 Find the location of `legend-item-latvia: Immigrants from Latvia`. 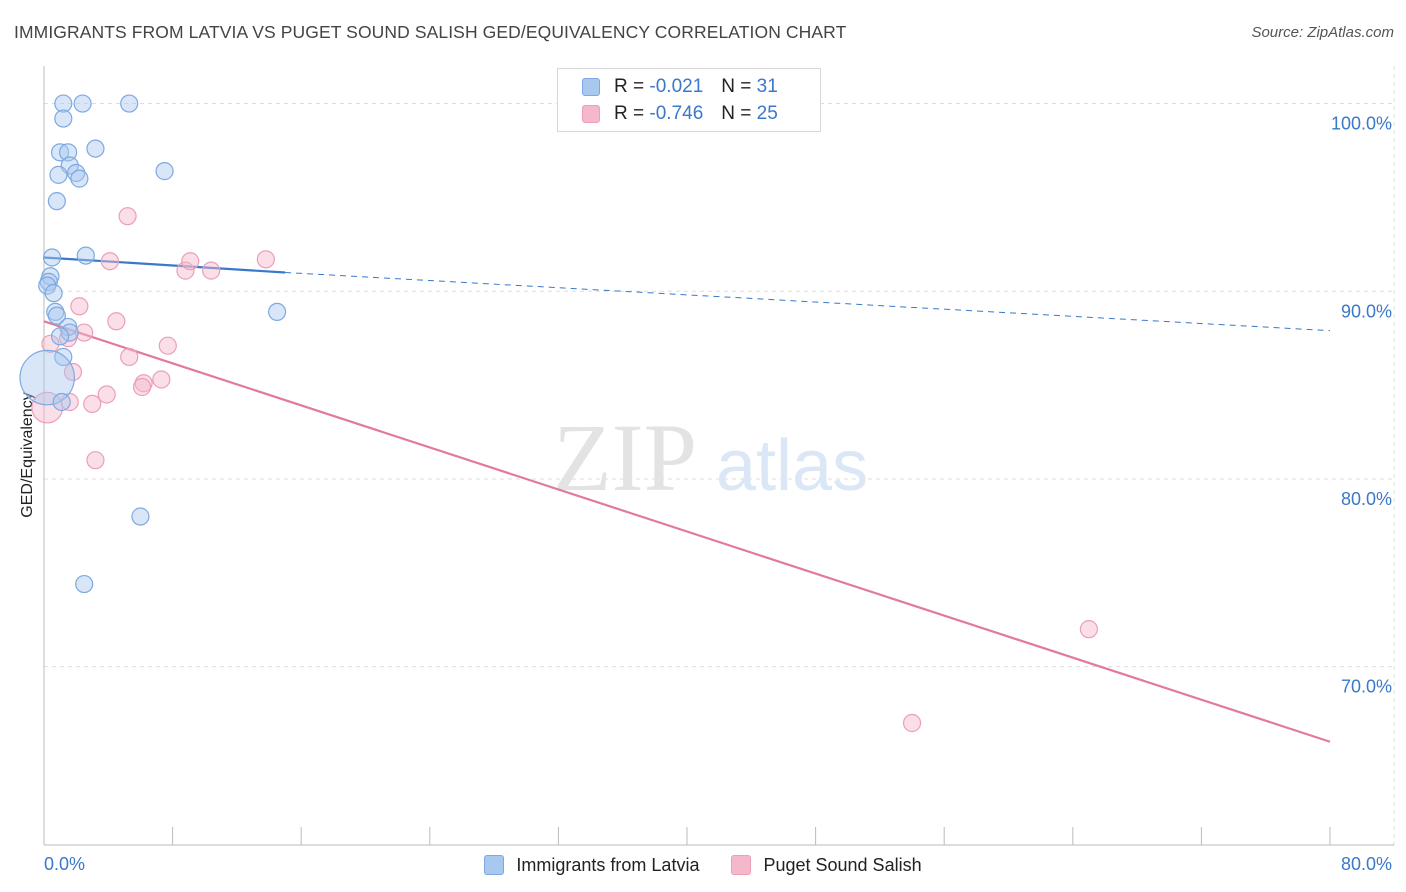

legend-item-latvia: Immigrants from Latvia is located at coordinates (591, 865).